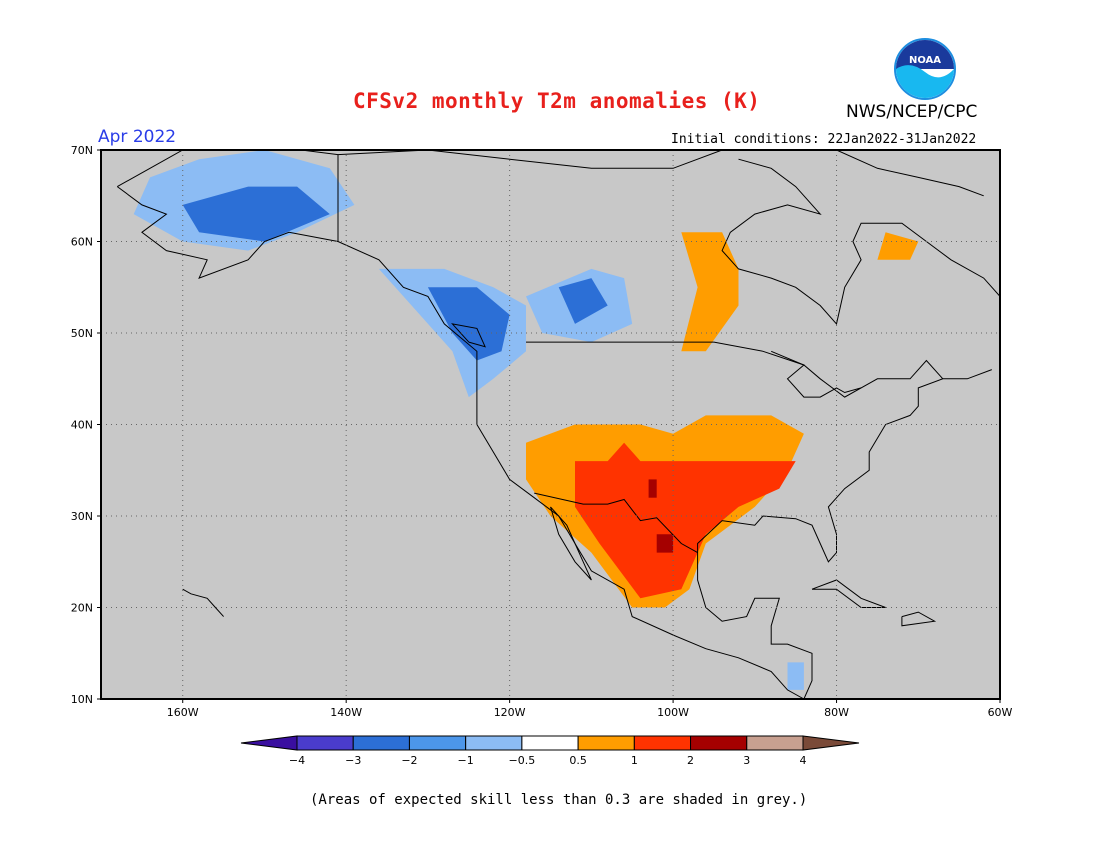 The height and width of the screenshot is (850, 1100). What do you see at coordinates (82, 150) in the screenshot?
I see `lat-tick-label: 70N` at bounding box center [82, 150].